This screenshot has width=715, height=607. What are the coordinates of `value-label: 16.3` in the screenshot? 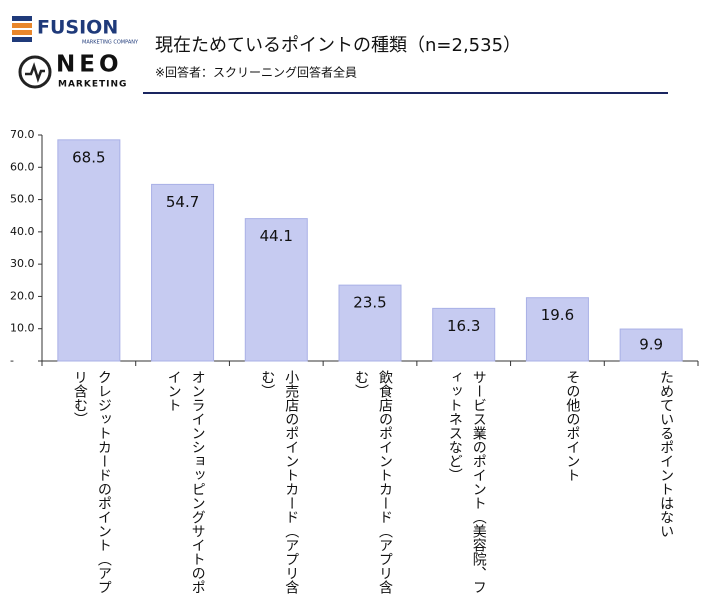 It's located at (463, 326).